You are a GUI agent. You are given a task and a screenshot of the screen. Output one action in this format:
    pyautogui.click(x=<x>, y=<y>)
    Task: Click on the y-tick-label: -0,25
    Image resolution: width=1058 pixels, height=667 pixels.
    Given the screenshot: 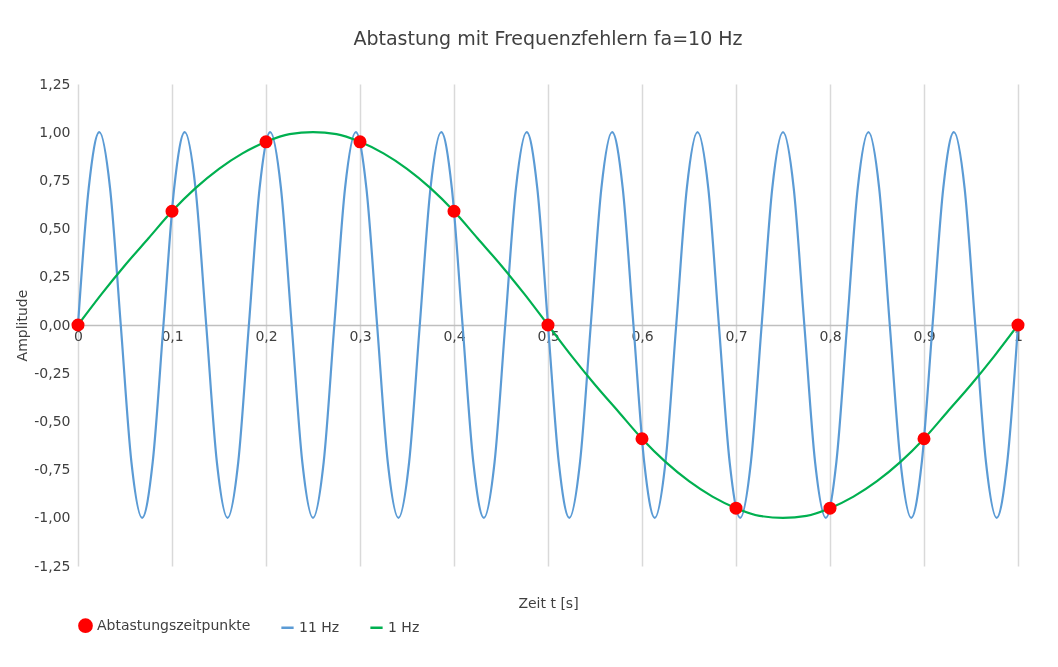 What is the action you would take?
    pyautogui.click(x=52, y=372)
    